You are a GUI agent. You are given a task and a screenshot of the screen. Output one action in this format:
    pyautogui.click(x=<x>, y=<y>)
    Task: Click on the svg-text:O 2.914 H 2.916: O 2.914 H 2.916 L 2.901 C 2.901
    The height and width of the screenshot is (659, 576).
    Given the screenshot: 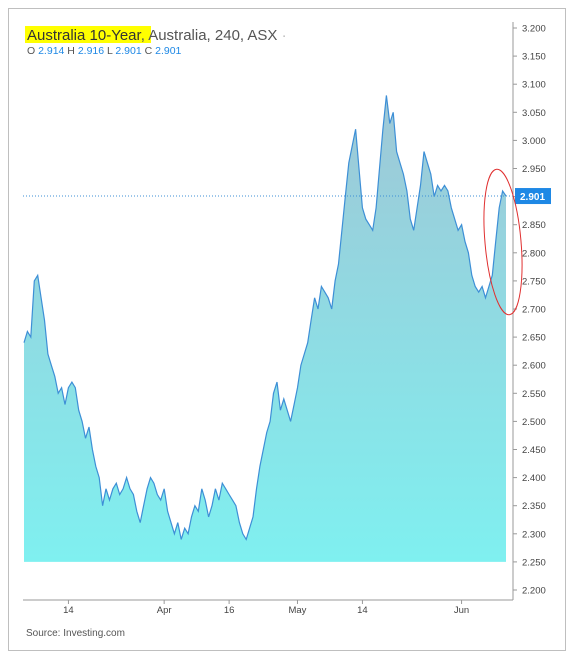 What is the action you would take?
    pyautogui.click(x=104, y=51)
    